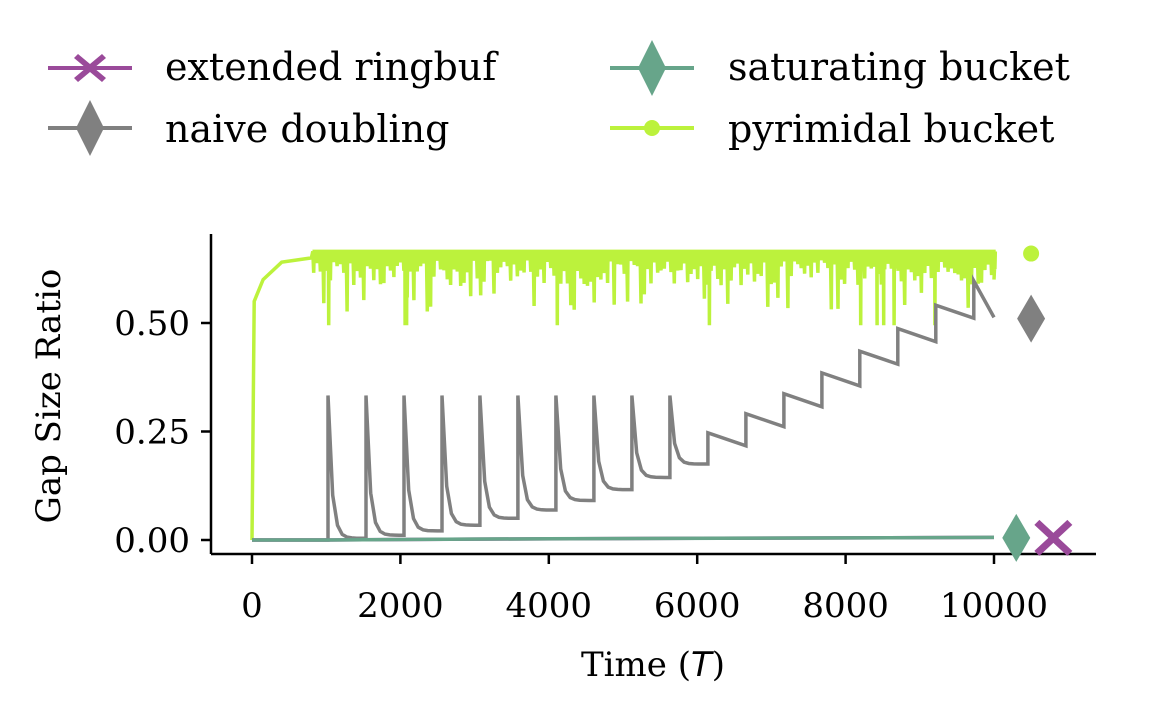 Image resolution: width=1150 pixels, height=716 pixels. I want to click on x-tick-label: 6000, so click(697, 606).